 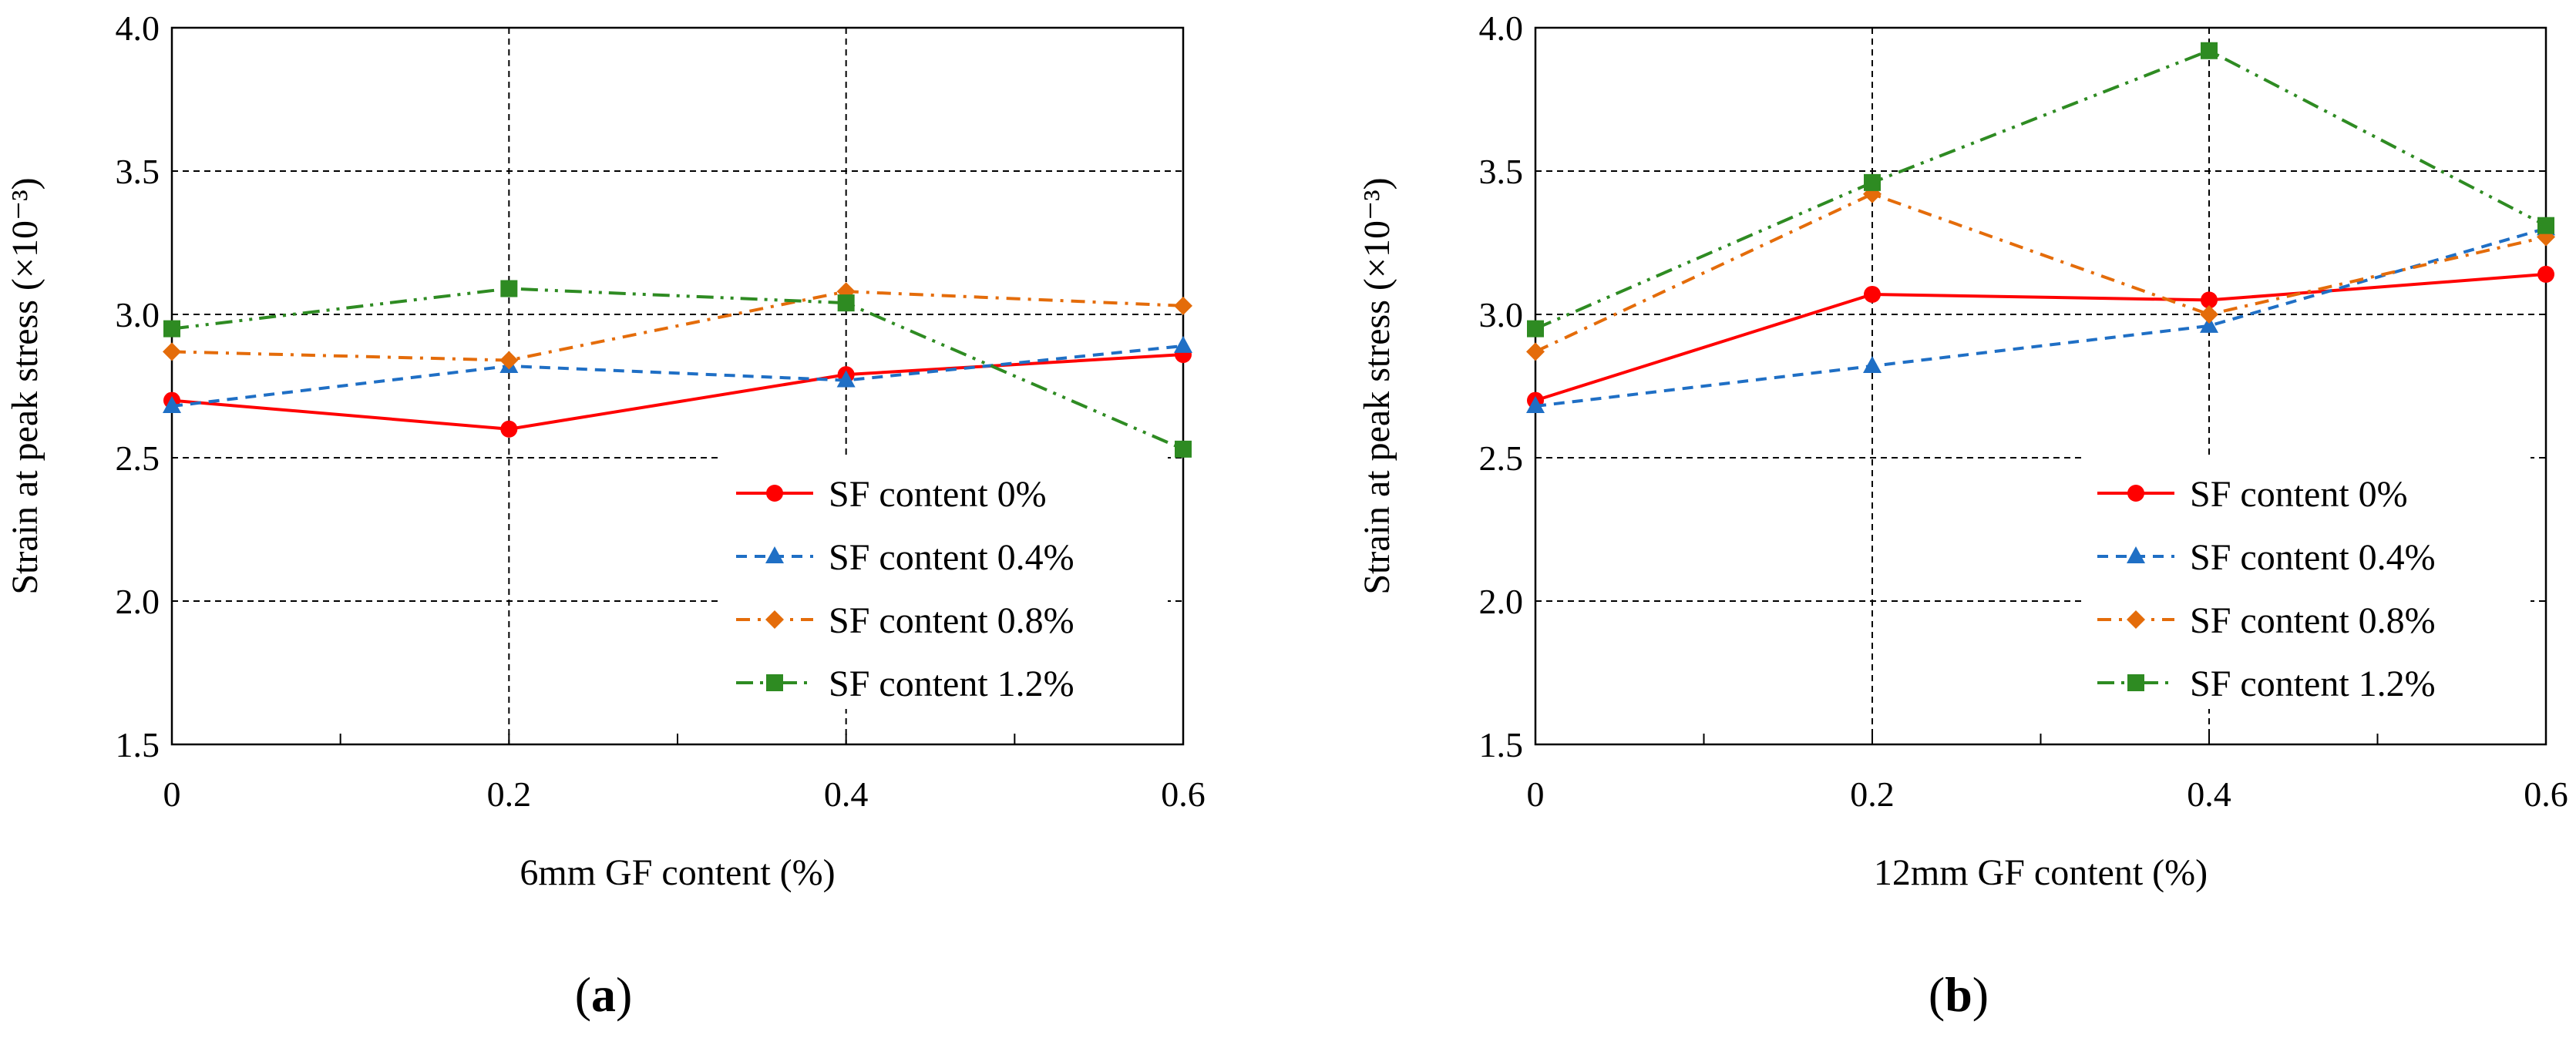 I want to click on x-axis-label: 6mm GF content (%), so click(x=677, y=872).